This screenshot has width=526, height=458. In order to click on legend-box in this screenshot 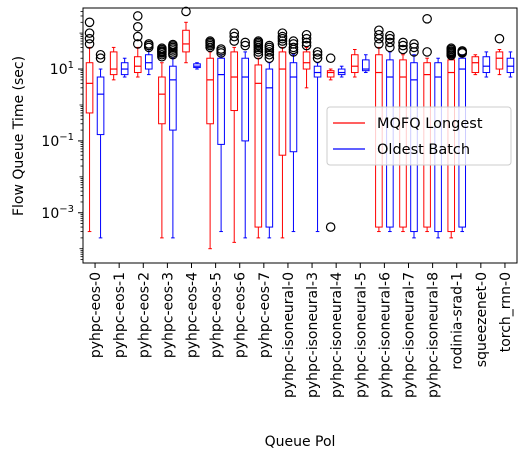, I will do `click(419, 136)`.